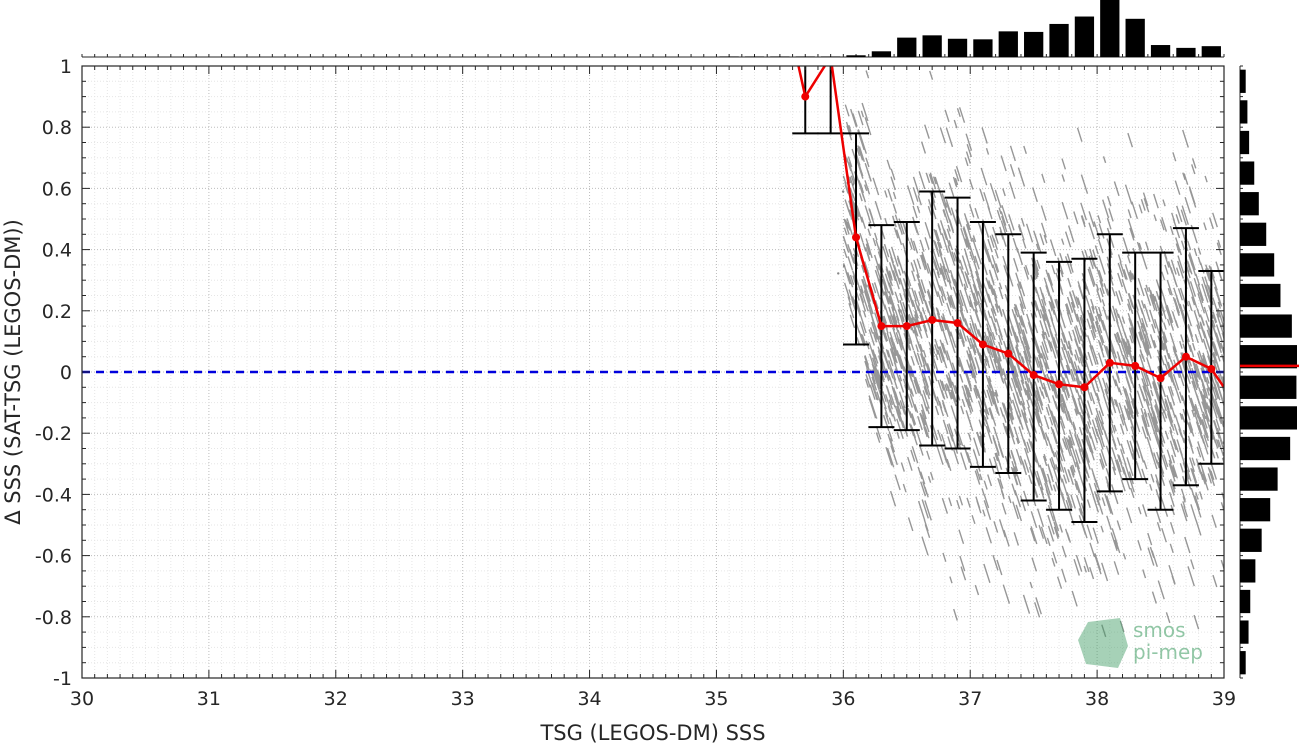 This screenshot has width=1299, height=745. I want to click on x-tick-label: 33, so click(463, 699).